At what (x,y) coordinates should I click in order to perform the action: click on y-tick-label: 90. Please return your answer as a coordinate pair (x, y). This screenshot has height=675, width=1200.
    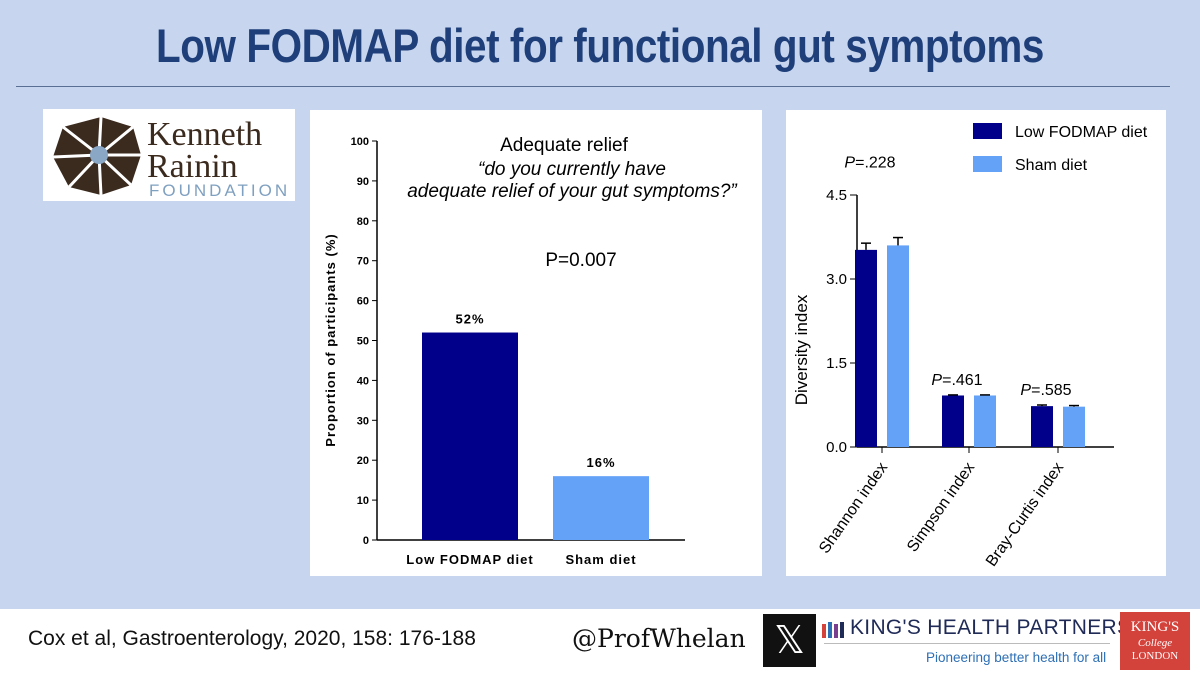
    Looking at the image, I should click on (363, 182).